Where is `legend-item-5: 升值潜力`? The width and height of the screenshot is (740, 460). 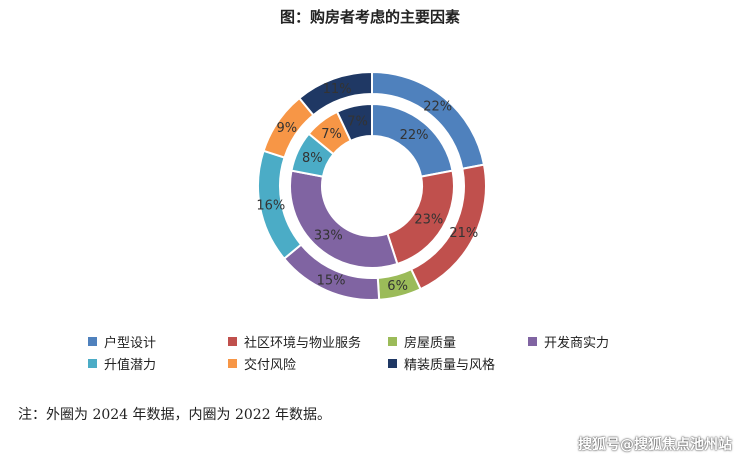
legend-item-5: 升值潜力 is located at coordinates (122, 363).